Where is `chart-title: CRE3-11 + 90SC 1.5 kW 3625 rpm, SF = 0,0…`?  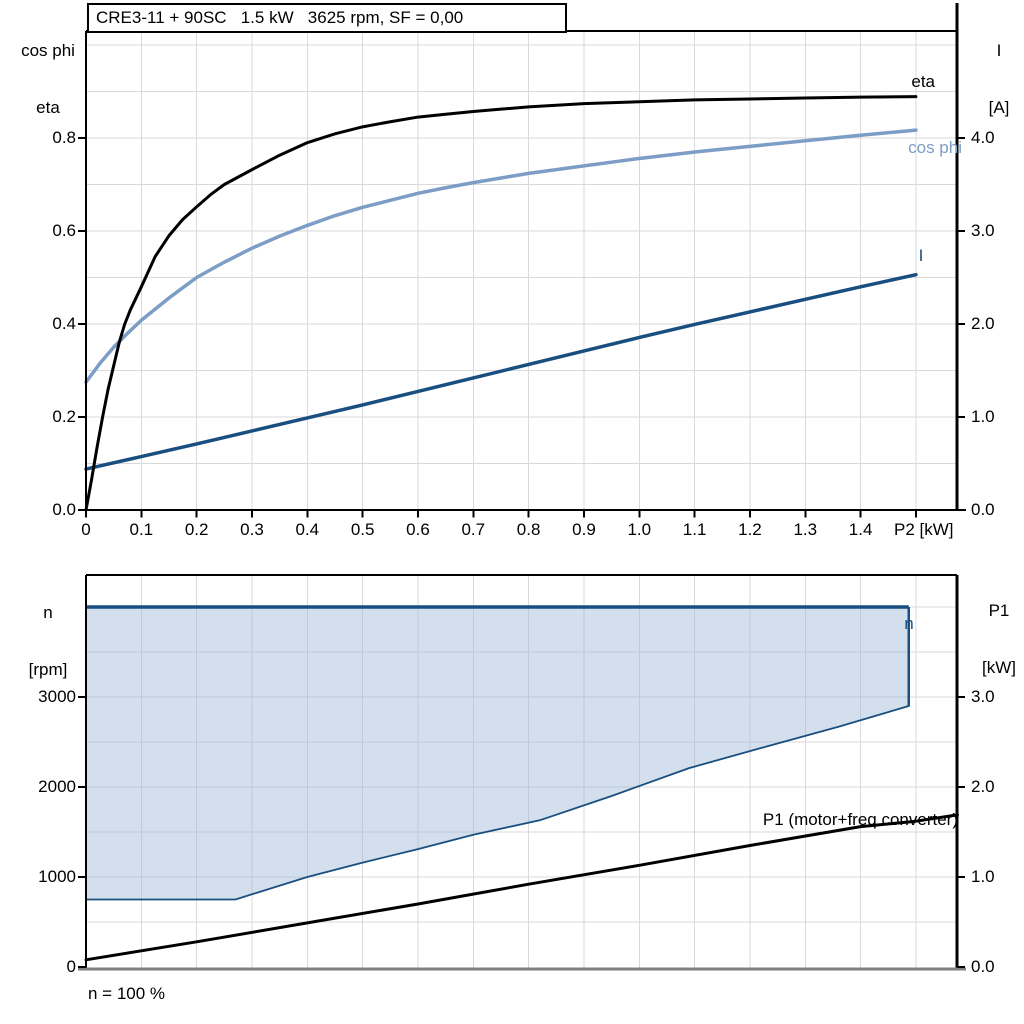 chart-title: CRE3-11 + 90SC 1.5 kW 3625 rpm, SF = 0,0… is located at coordinates (327, 18).